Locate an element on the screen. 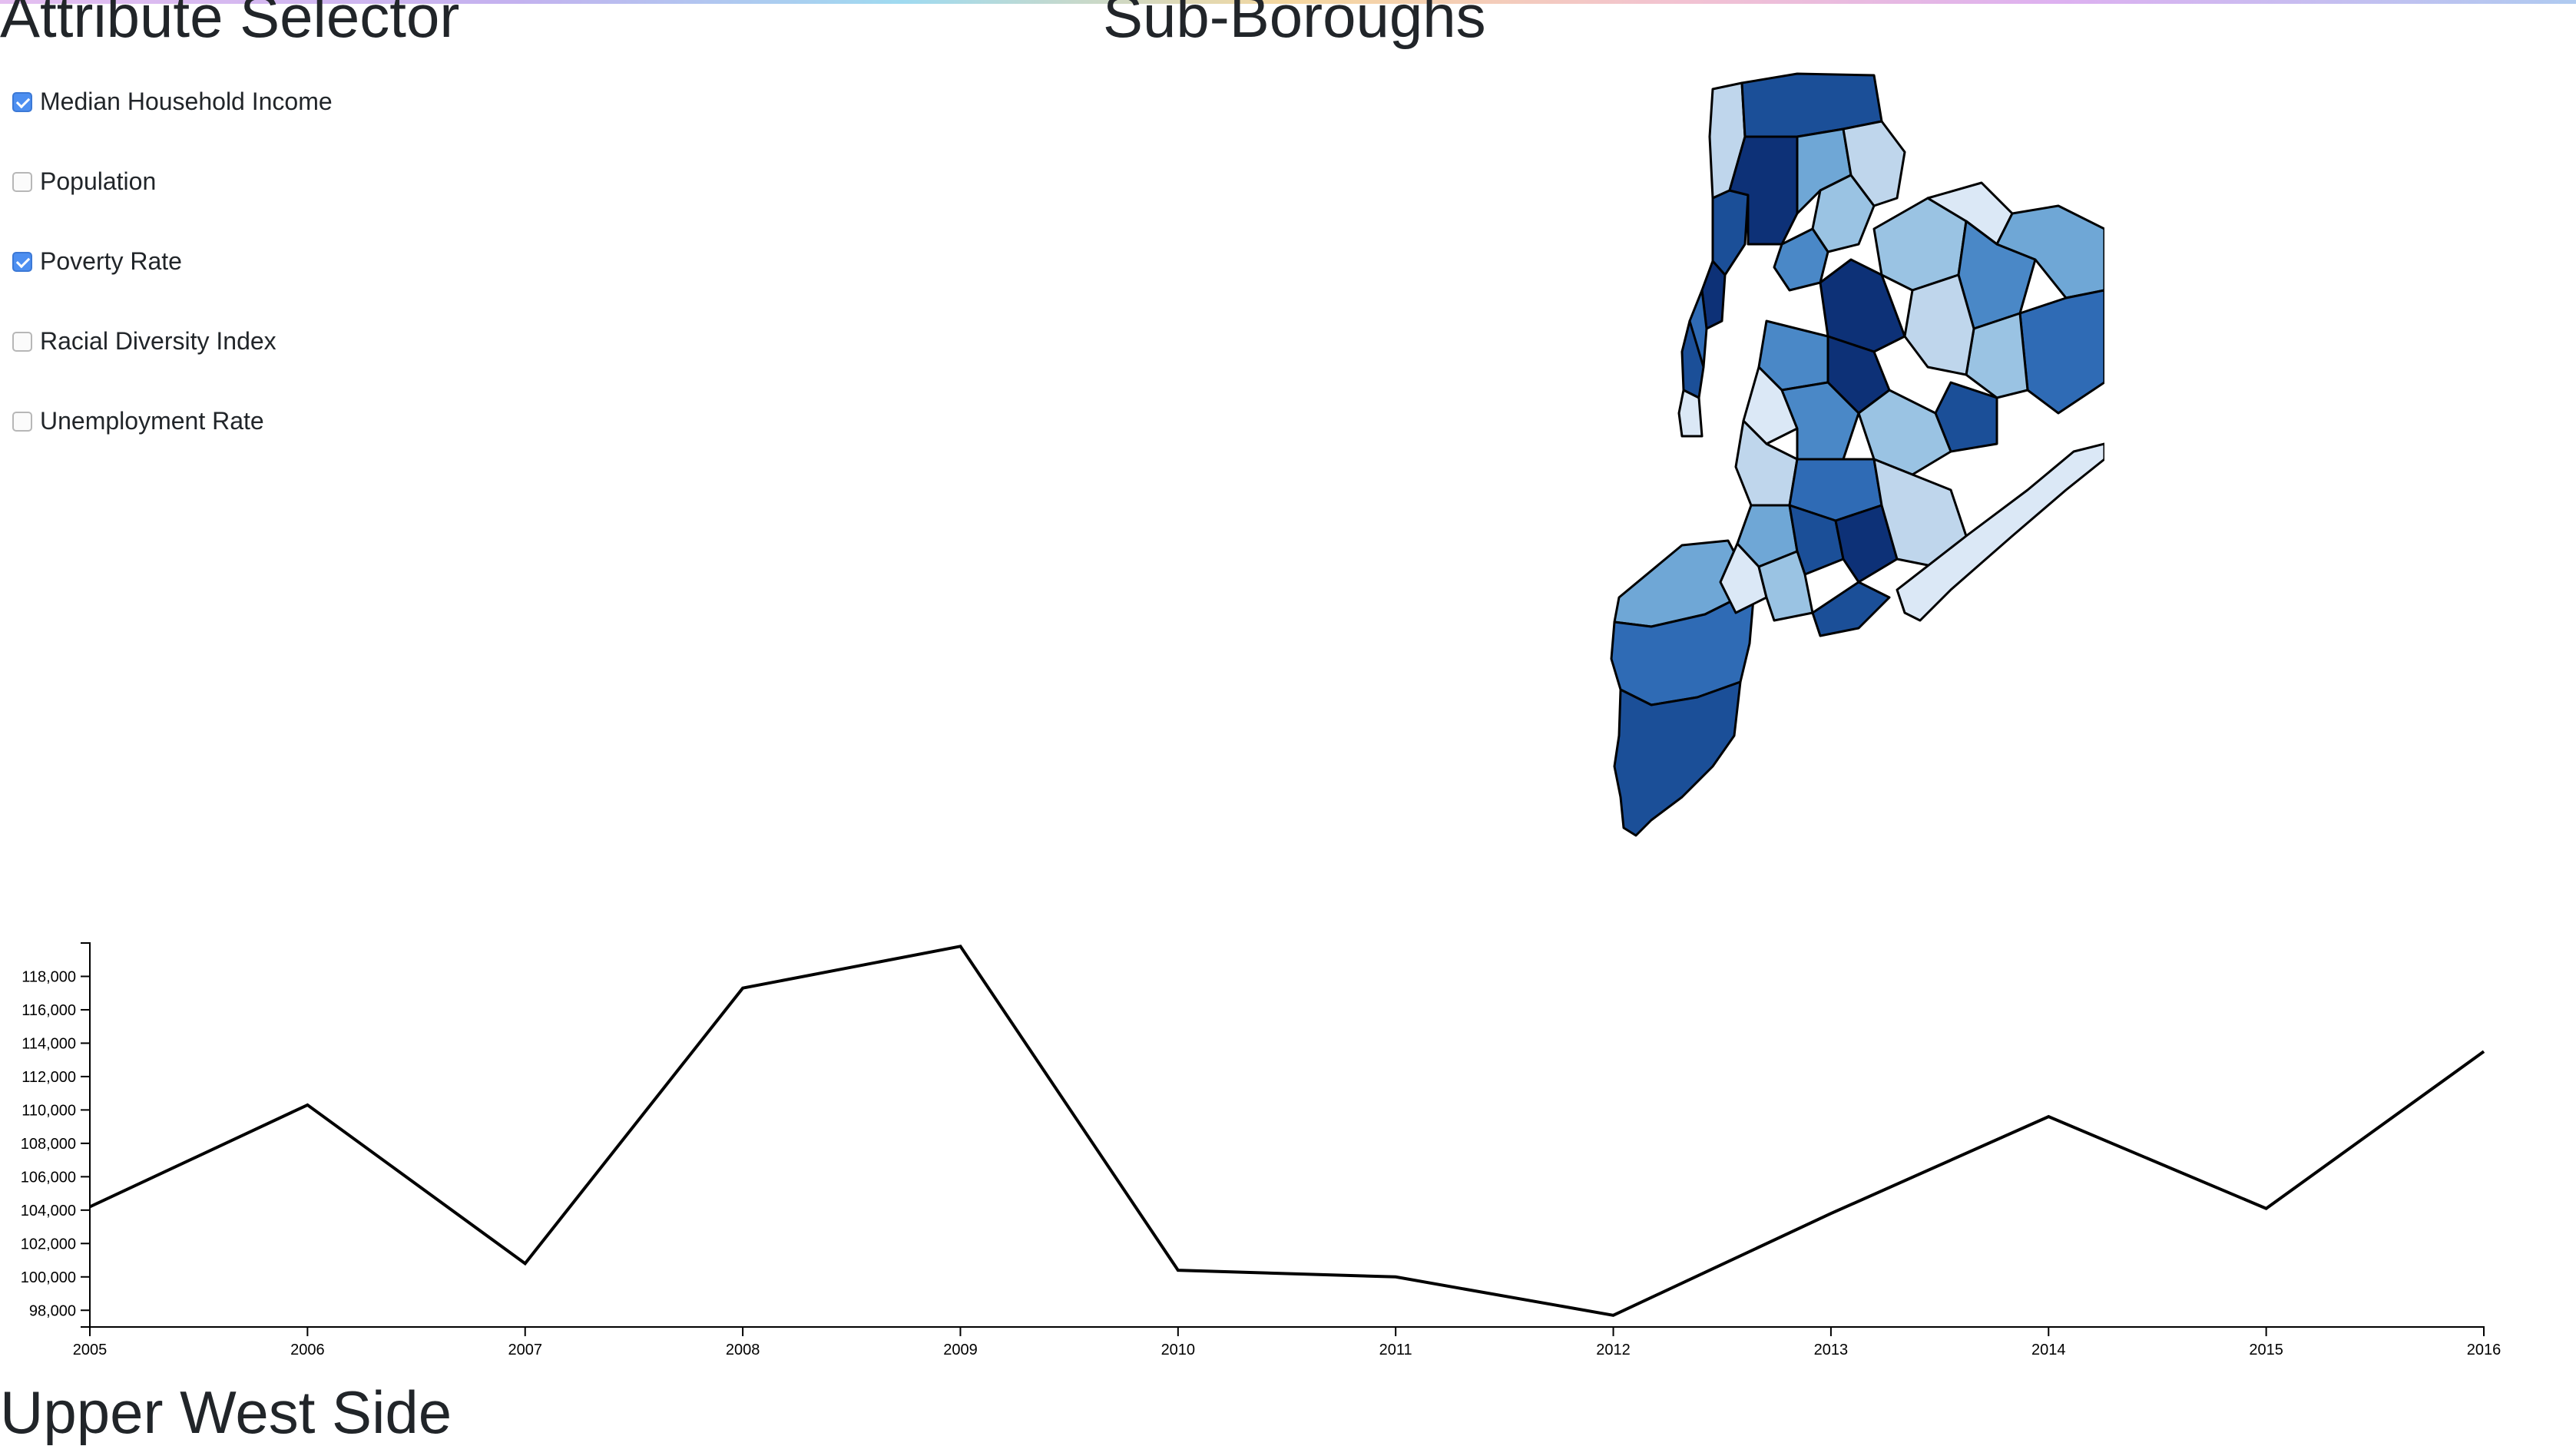 The height and width of the screenshot is (1446, 2576). x-tick-label: 2015 is located at coordinates (2266, 1350).